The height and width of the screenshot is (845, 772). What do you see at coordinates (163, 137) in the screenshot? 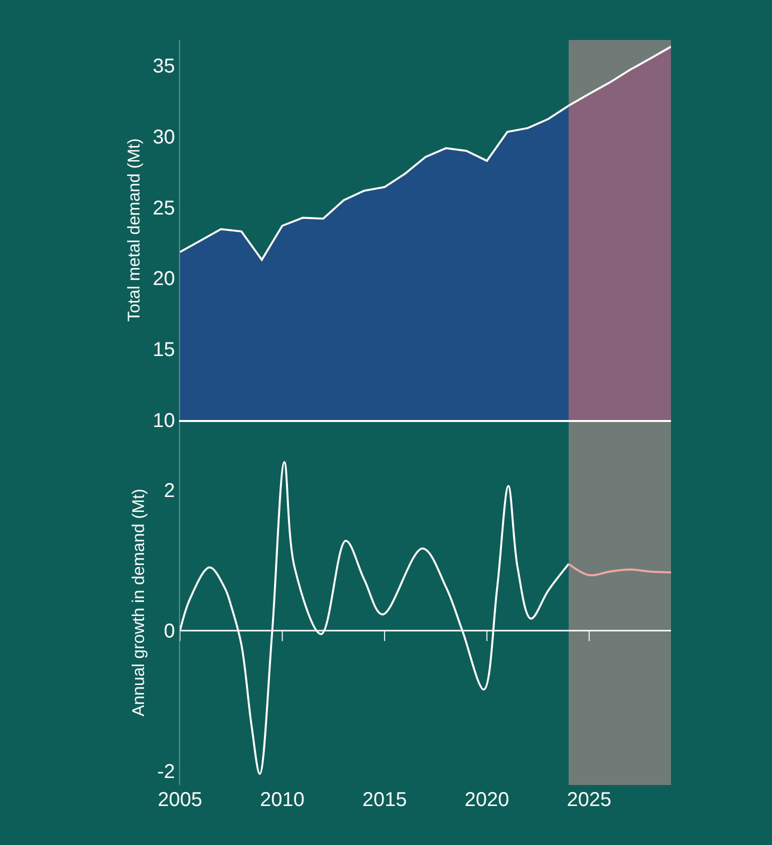
I see `y-tick-label: 30` at bounding box center [163, 137].